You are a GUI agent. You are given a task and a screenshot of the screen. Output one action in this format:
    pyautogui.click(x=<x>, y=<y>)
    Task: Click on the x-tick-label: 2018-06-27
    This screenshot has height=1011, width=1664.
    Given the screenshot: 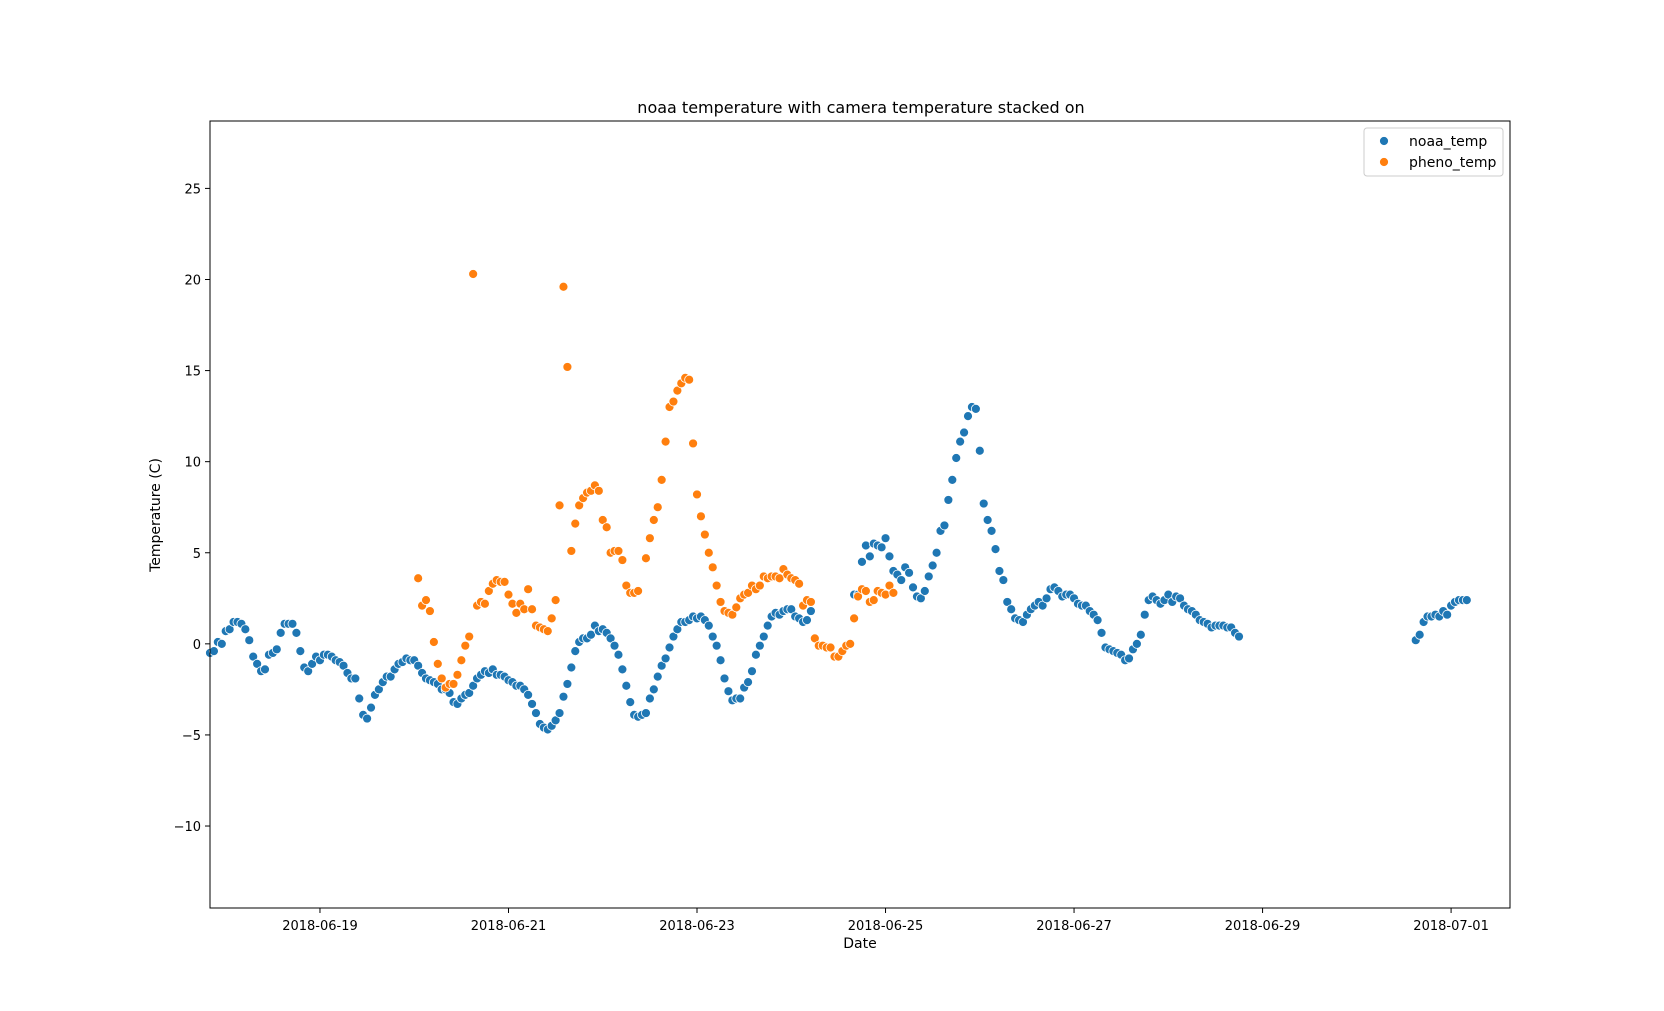 What is the action you would take?
    pyautogui.click(x=1074, y=926)
    